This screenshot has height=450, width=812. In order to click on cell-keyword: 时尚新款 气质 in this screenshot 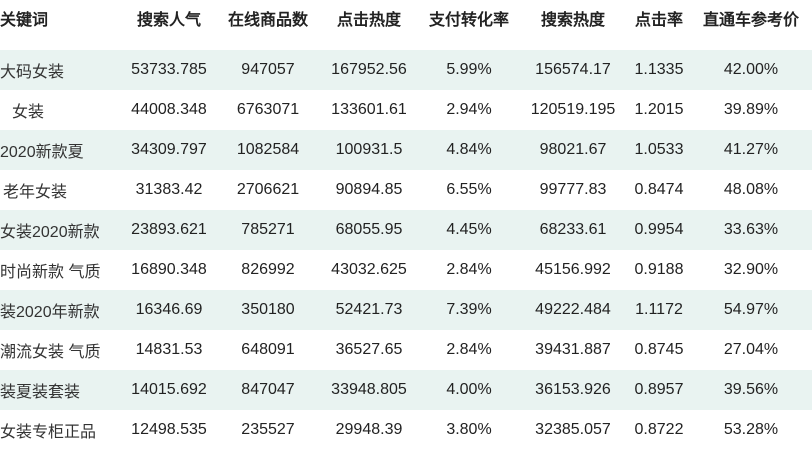, I will do `click(50, 272)`.